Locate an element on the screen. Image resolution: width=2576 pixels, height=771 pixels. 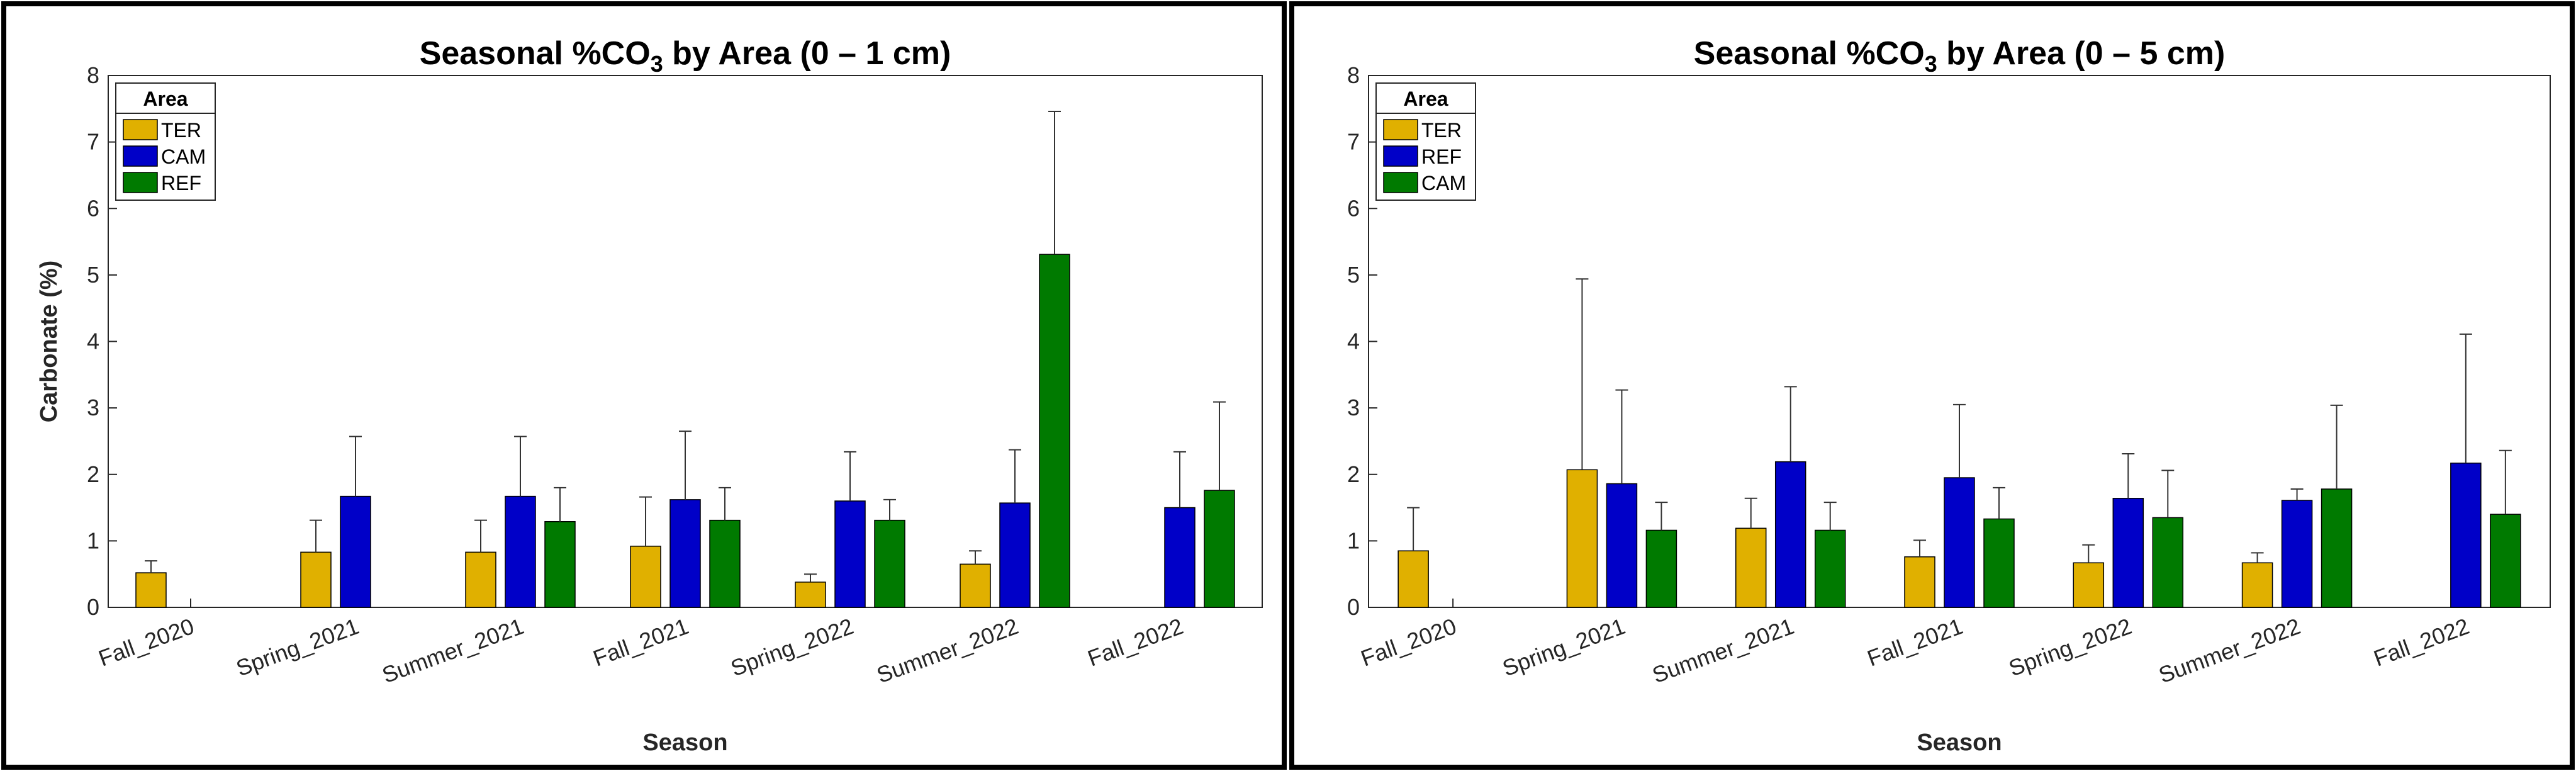
chart-title: Seasonal %CO3 by Area (0 – 1 cm) is located at coordinates (685, 56).